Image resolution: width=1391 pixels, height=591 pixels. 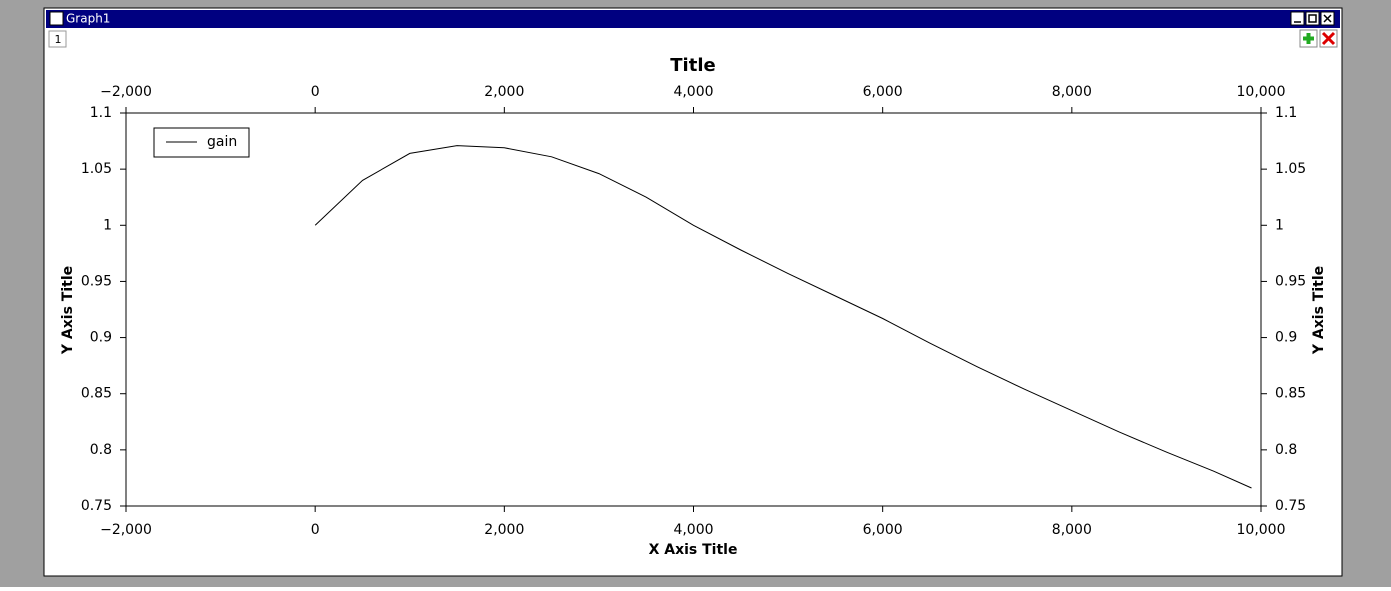 What do you see at coordinates (1308, 38) in the screenshot?
I see `add-icon` at bounding box center [1308, 38].